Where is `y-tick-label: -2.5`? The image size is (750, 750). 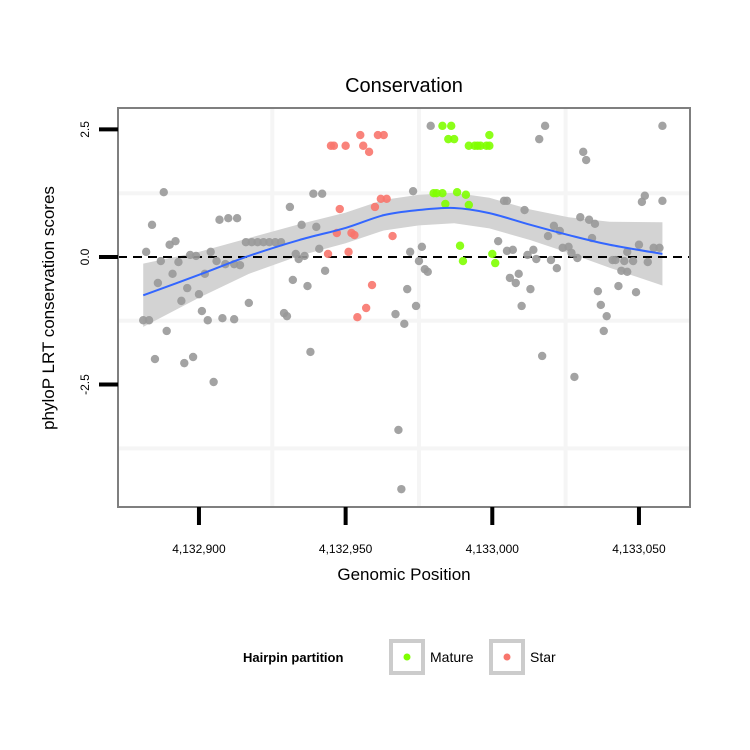 y-tick-label: -2.5 is located at coordinates (85, 384).